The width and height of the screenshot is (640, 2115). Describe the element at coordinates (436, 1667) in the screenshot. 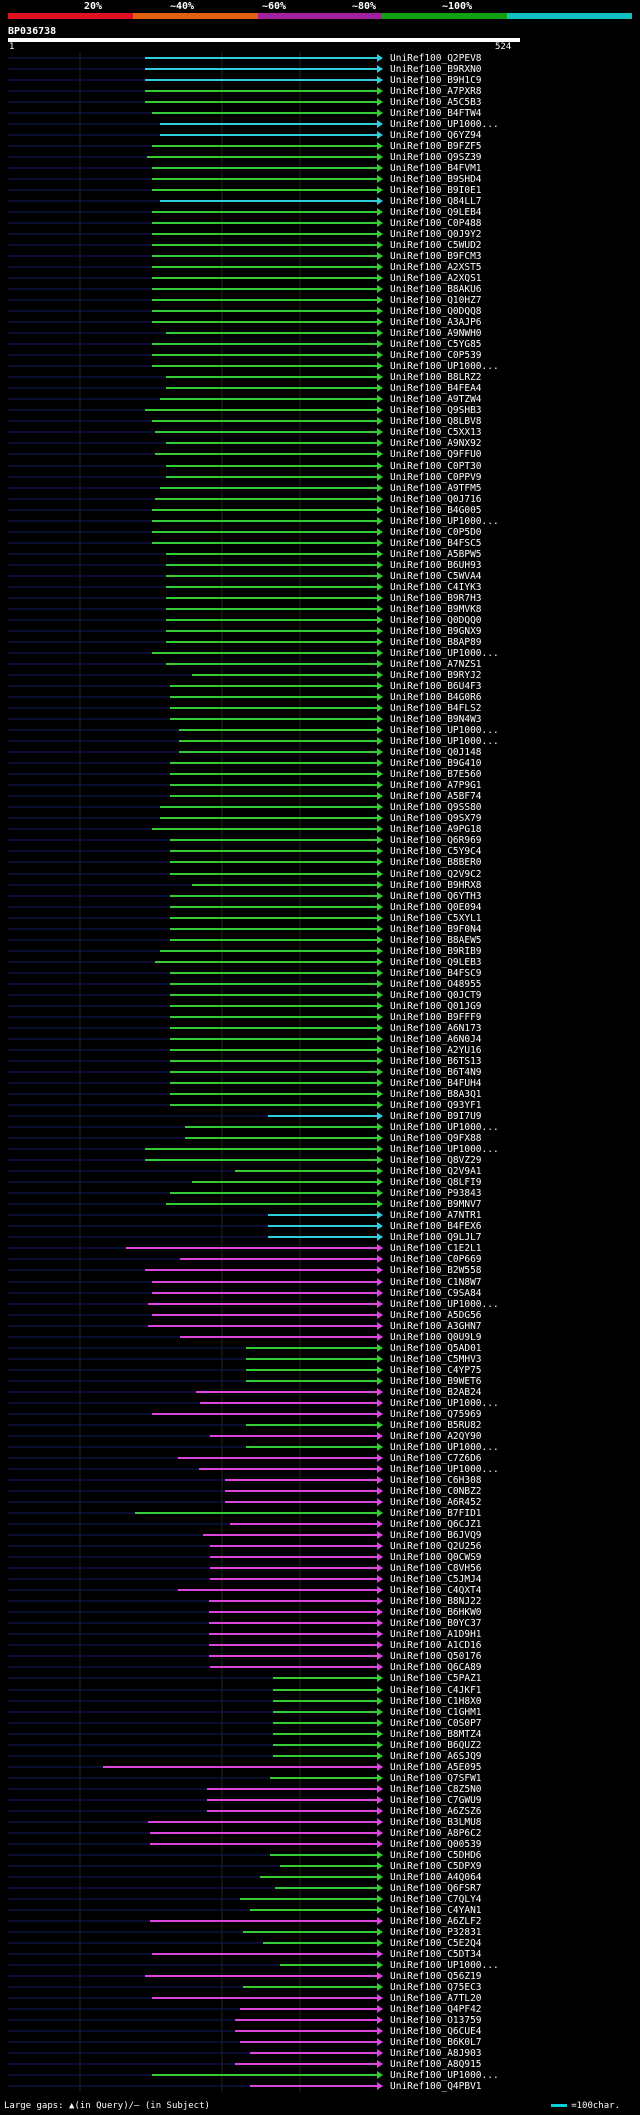

I see `hit-label: UniRef100_Q6CA89` at that location.